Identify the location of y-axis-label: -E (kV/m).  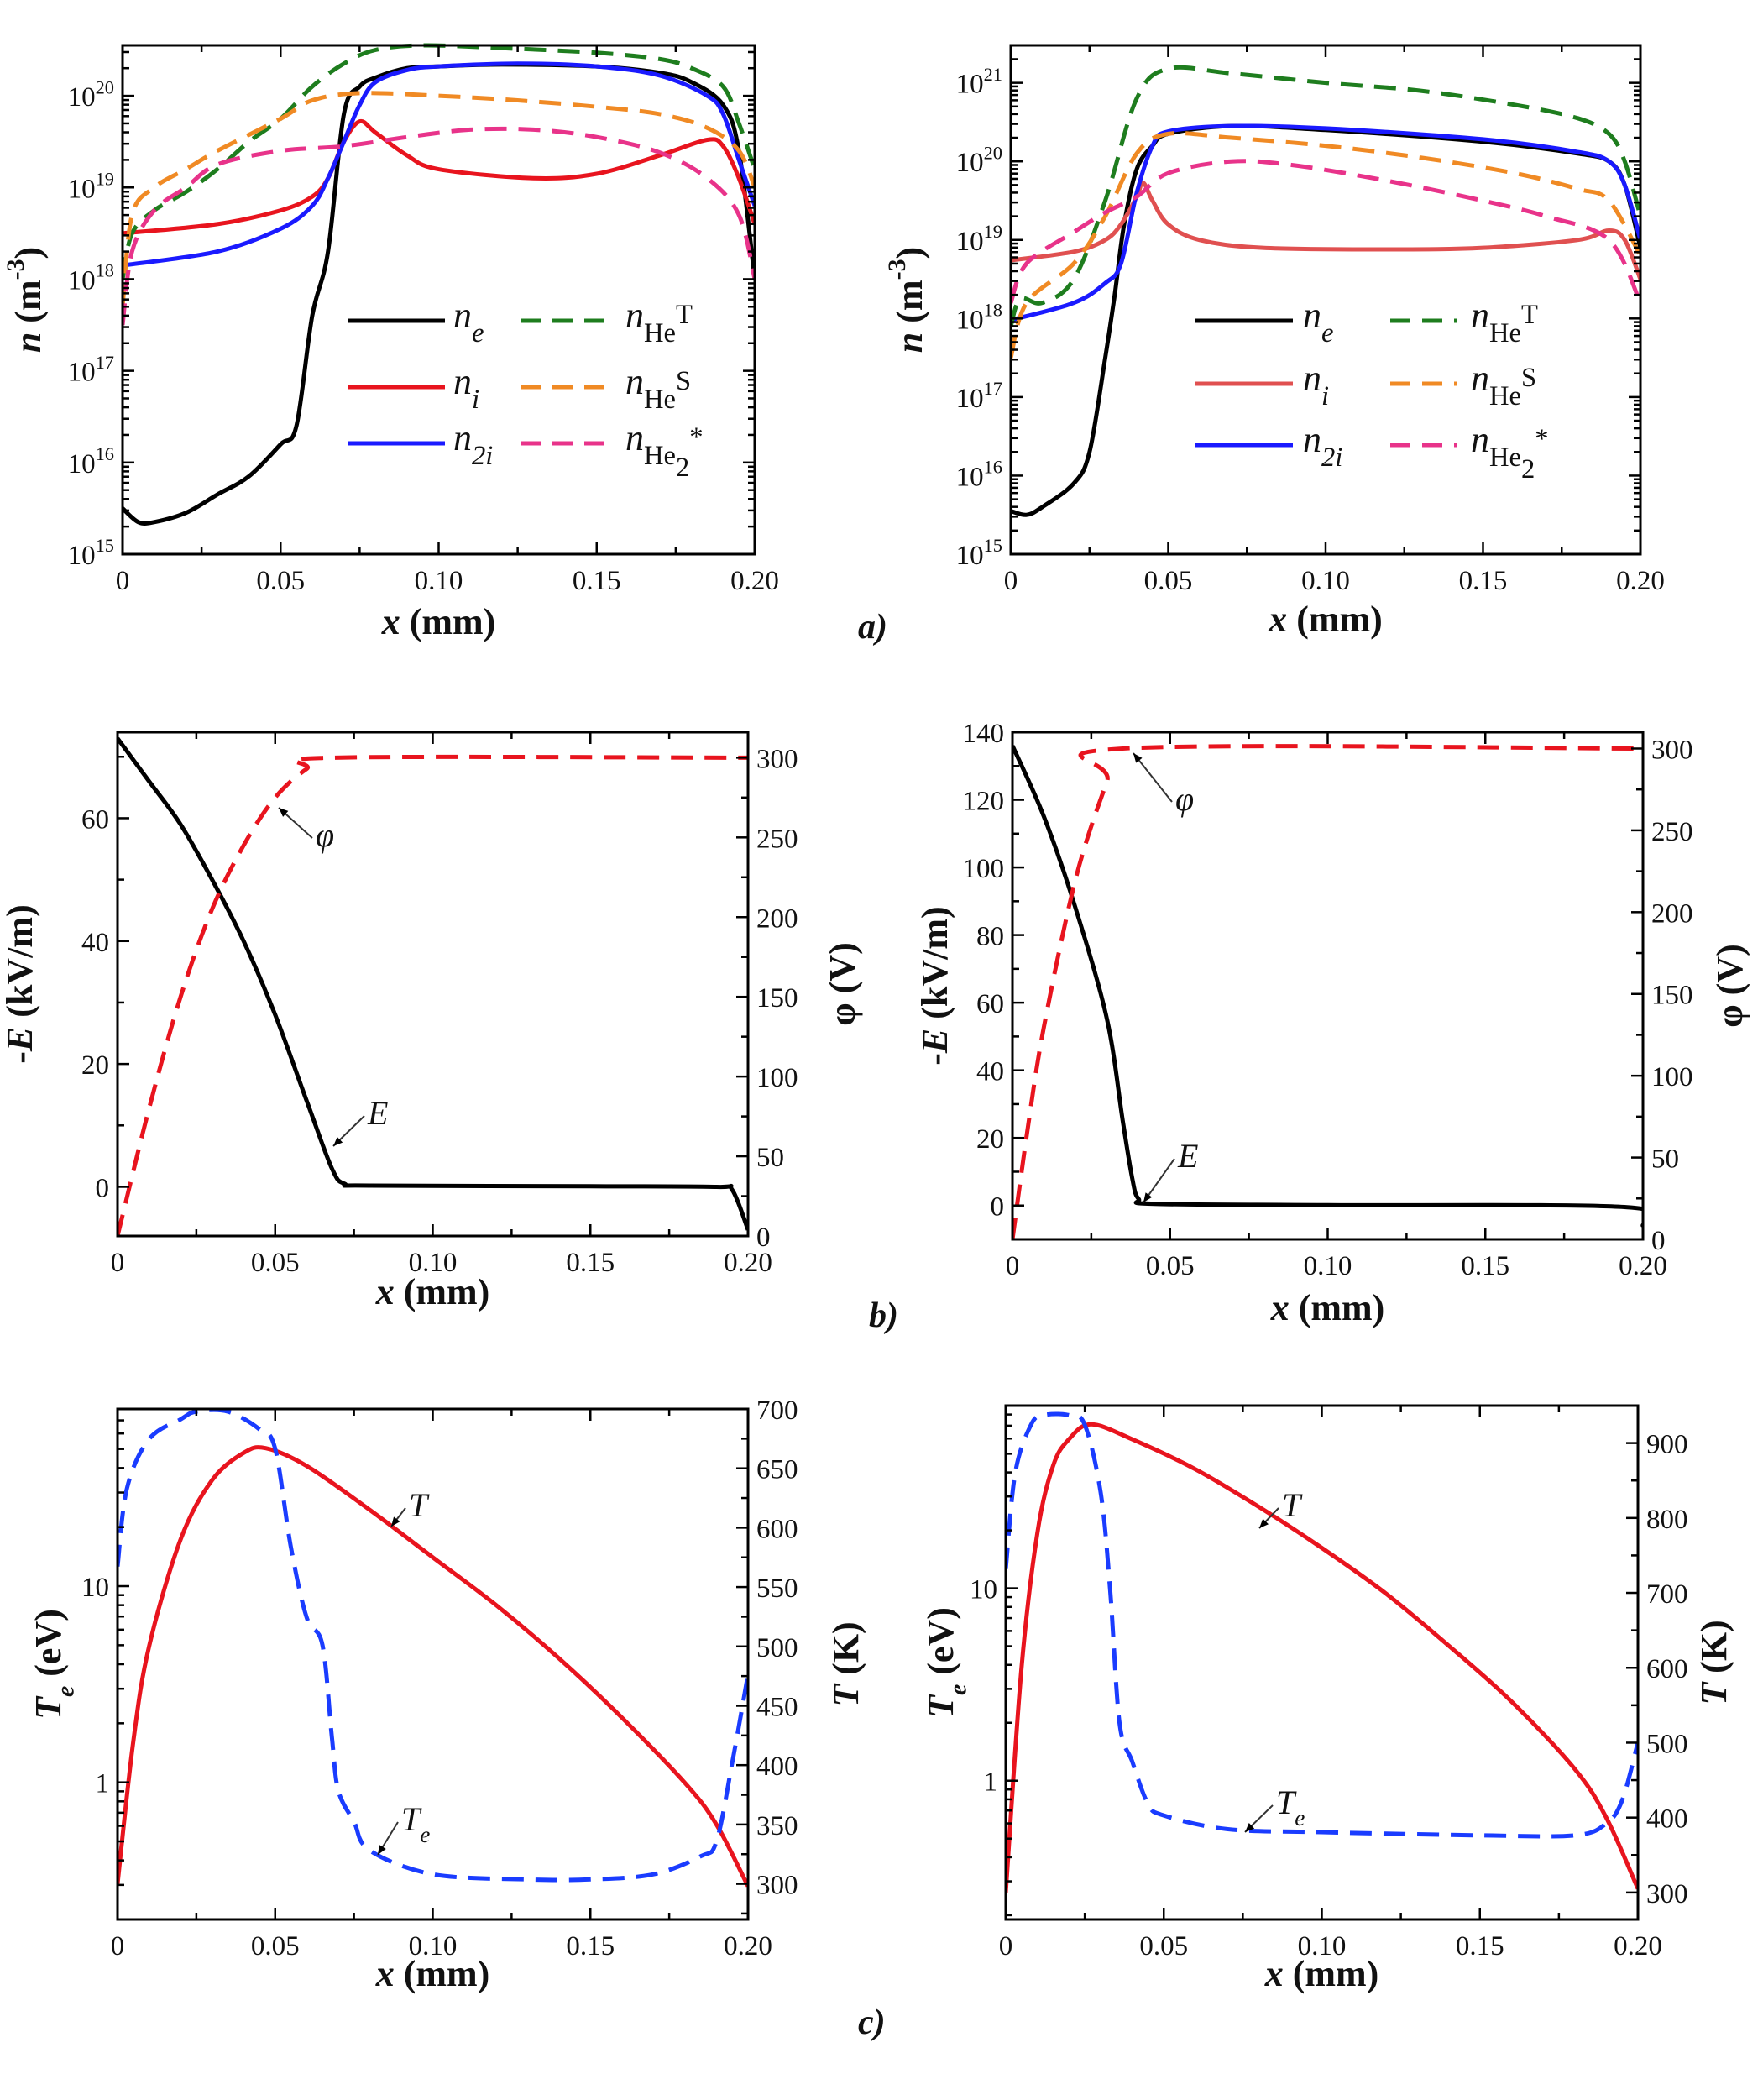
(20, 984).